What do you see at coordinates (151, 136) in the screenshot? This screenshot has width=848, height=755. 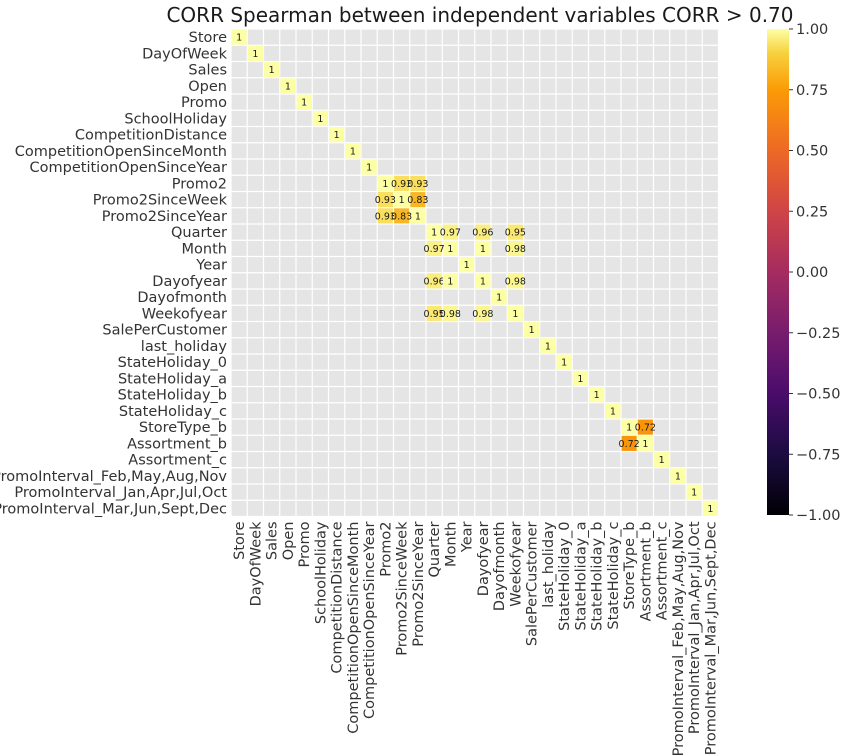 I see `row-tick-label: CompetitionDistance` at bounding box center [151, 136].